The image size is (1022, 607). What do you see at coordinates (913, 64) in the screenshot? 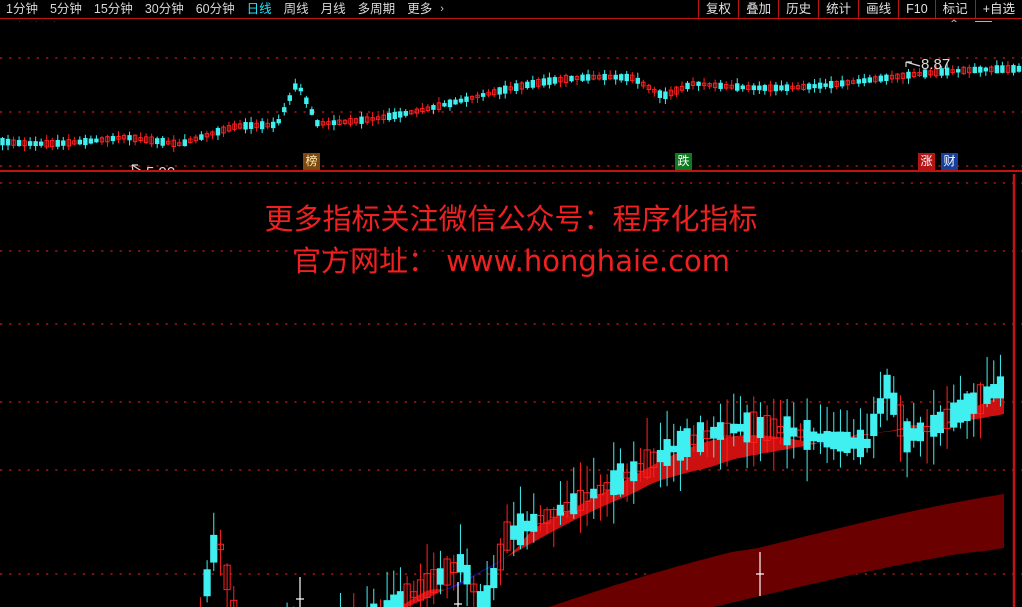
I see `high-price-pointer` at bounding box center [913, 64].